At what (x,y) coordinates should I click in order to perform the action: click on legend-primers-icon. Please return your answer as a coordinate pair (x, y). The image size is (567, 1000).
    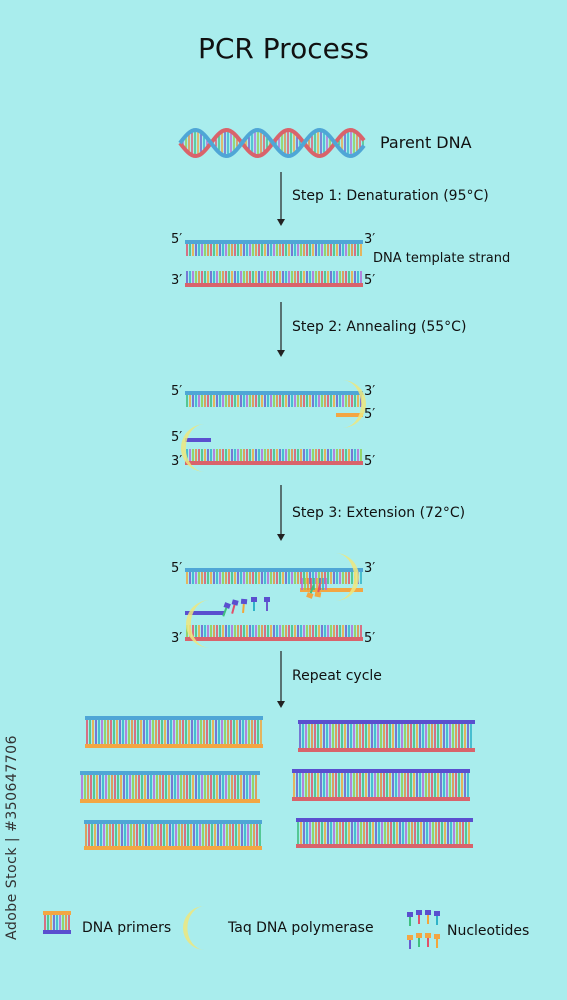
    Looking at the image, I should click on (57, 922).